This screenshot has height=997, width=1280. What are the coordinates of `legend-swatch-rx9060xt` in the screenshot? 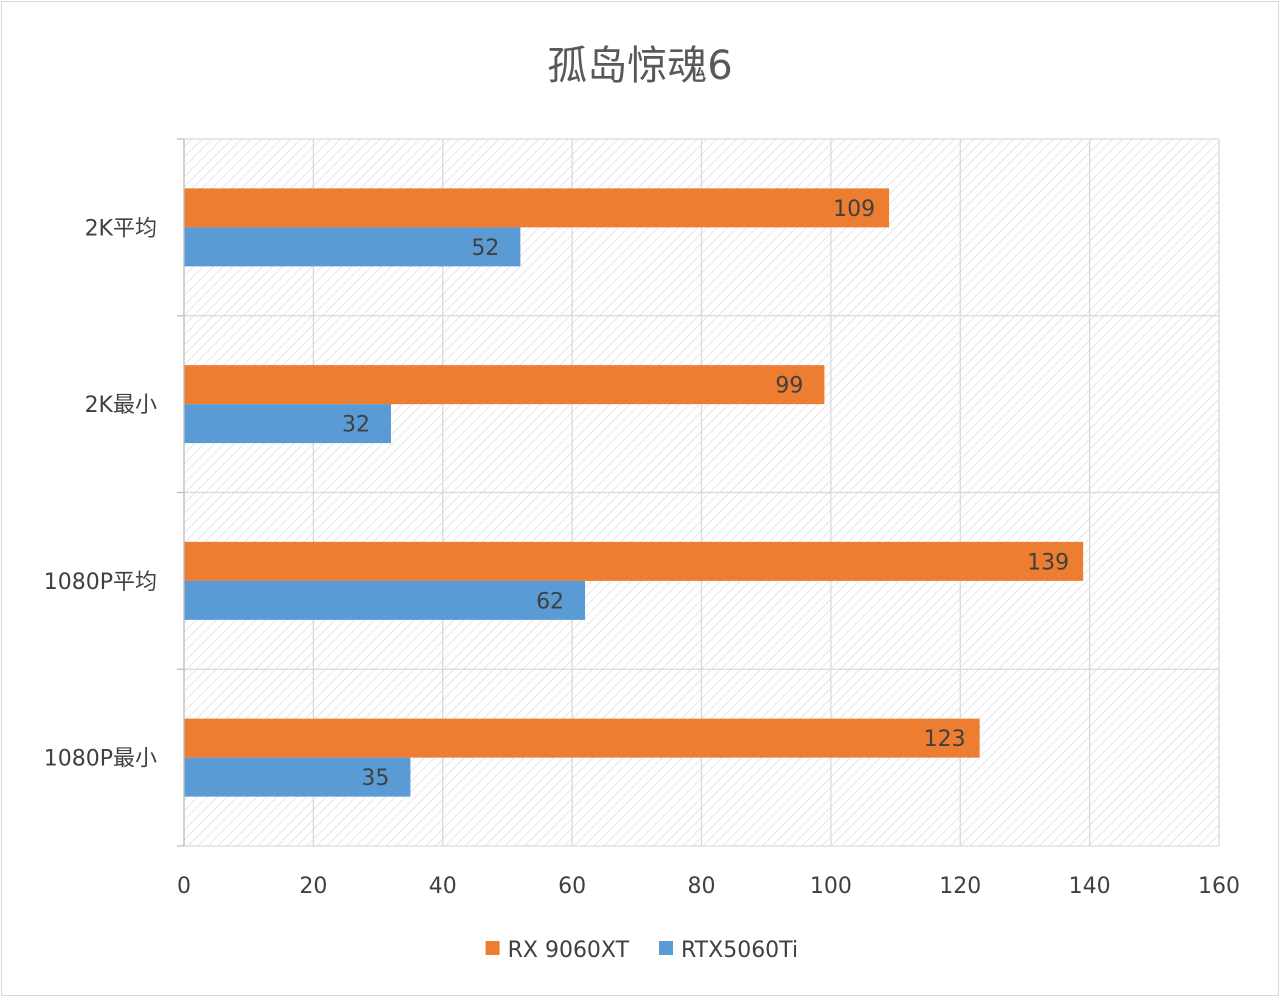 It's located at (492, 948).